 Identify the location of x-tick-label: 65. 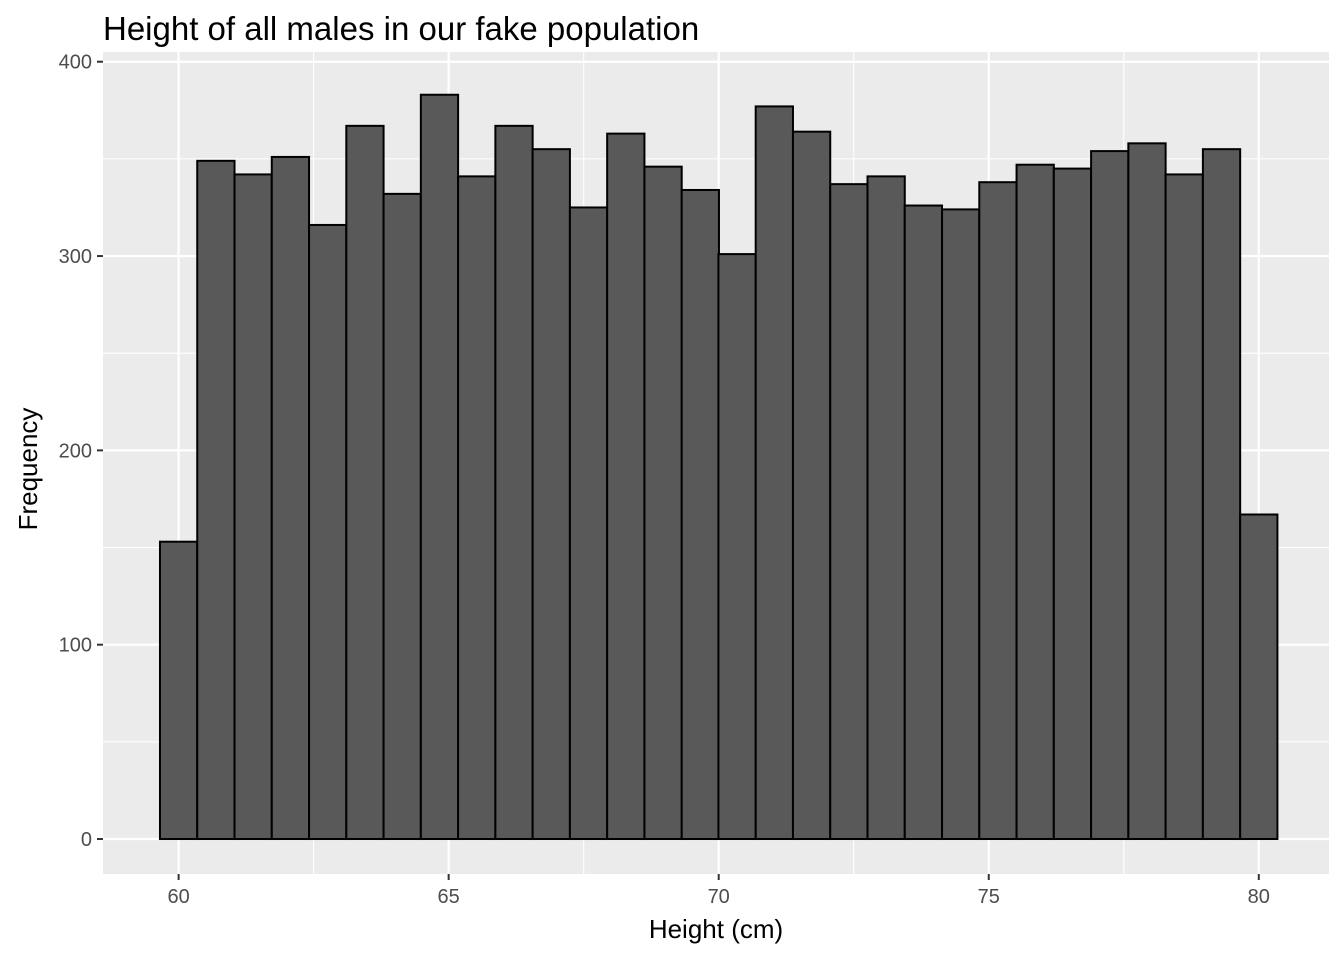
(449, 897).